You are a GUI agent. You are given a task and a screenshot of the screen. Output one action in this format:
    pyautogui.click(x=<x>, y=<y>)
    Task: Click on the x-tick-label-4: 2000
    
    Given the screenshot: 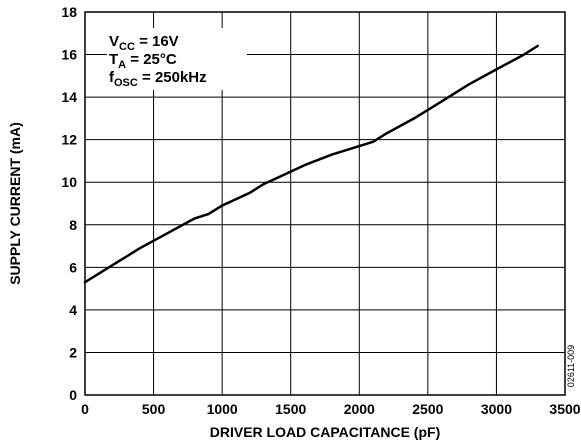 What is the action you would take?
    pyautogui.click(x=359, y=409)
    